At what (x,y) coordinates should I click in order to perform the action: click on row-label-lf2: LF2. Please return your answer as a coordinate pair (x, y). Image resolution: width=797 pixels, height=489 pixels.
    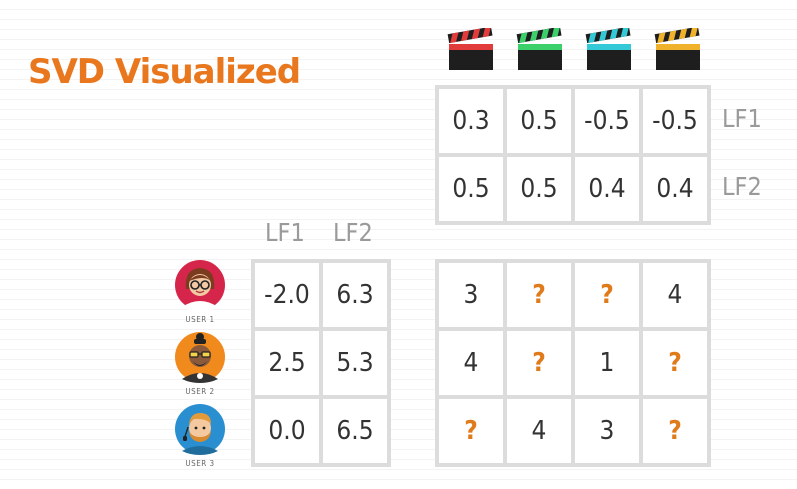
    Looking at the image, I should click on (742, 186).